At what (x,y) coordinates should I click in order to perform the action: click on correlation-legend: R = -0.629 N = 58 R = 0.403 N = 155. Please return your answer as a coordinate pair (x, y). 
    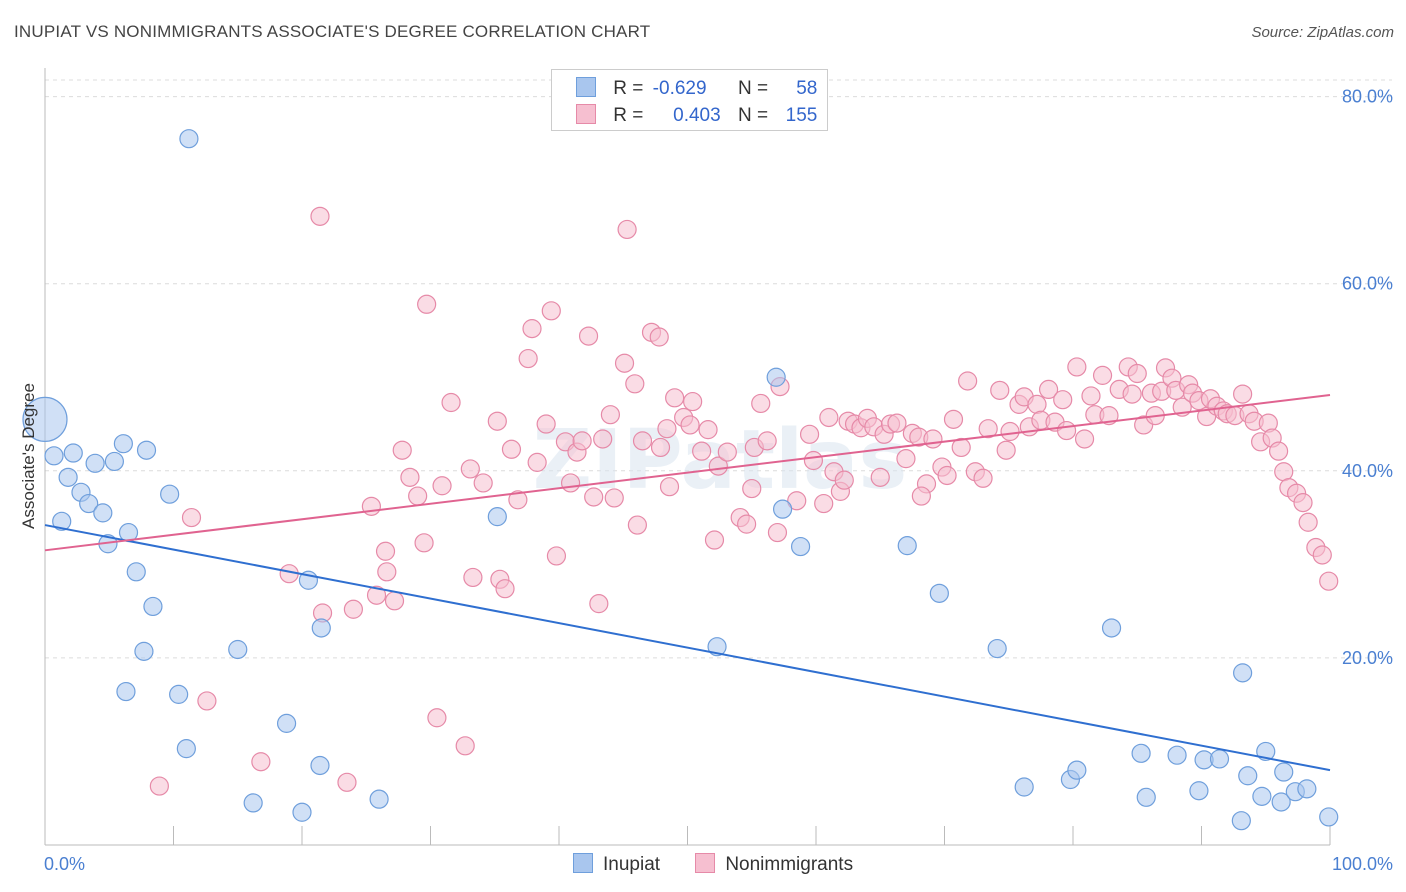
    Looking at the image, I should click on (689, 100).